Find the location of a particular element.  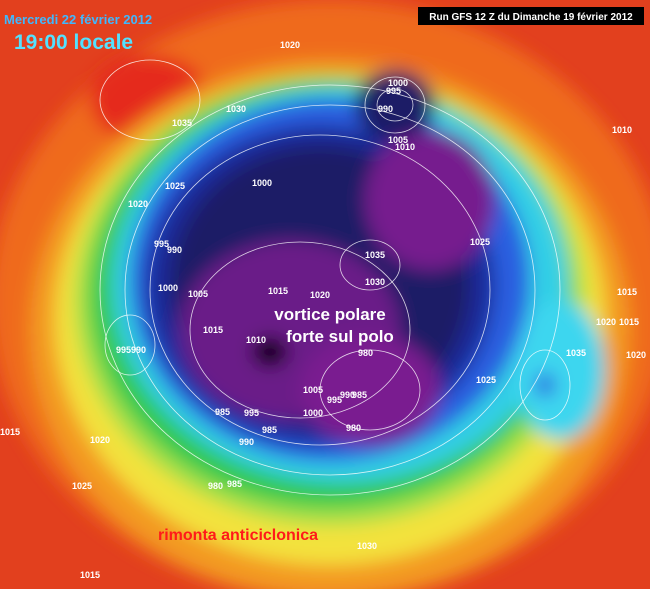

annotation: forte sul polo is located at coordinates (340, 336).